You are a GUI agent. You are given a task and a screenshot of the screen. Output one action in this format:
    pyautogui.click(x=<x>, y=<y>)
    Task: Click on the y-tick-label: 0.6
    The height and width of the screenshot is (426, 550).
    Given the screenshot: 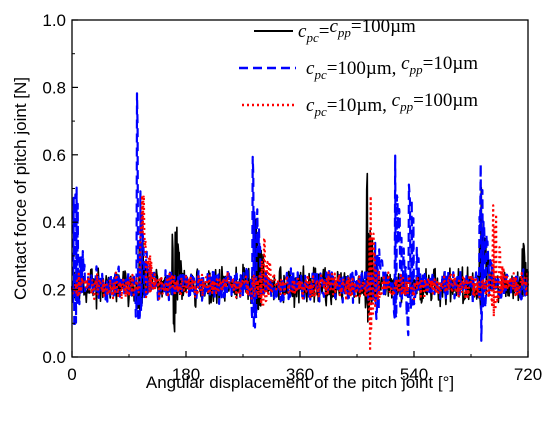 What is the action you would take?
    pyautogui.click(x=54, y=155)
    